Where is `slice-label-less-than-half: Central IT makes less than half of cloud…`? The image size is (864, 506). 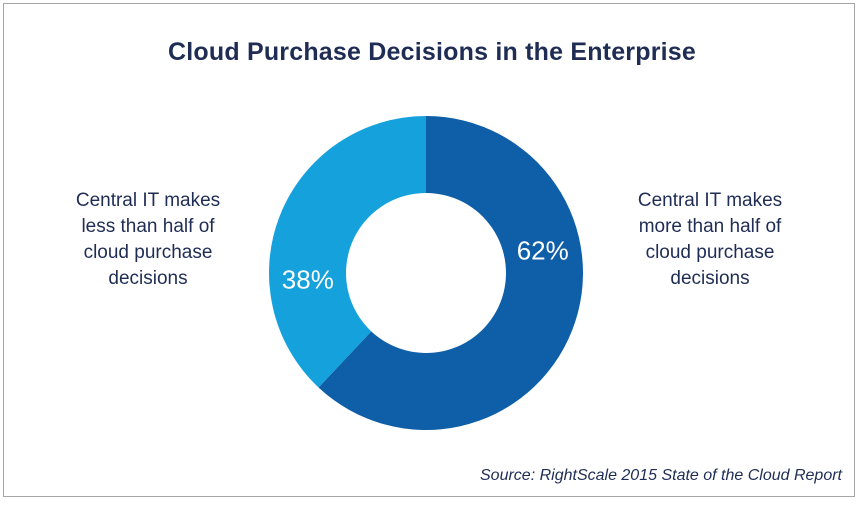
slice-label-less-than-half: Central IT makes less than half of cloud… is located at coordinates (148, 240).